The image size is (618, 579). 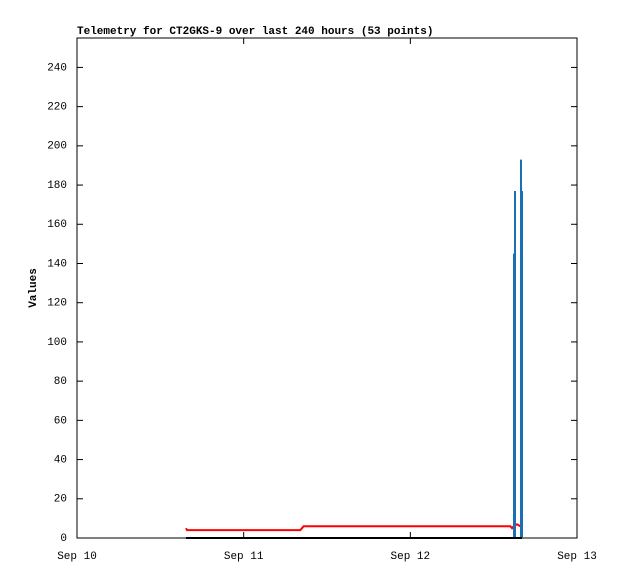 What do you see at coordinates (353, 527) in the screenshot?
I see `series-line` at bounding box center [353, 527].